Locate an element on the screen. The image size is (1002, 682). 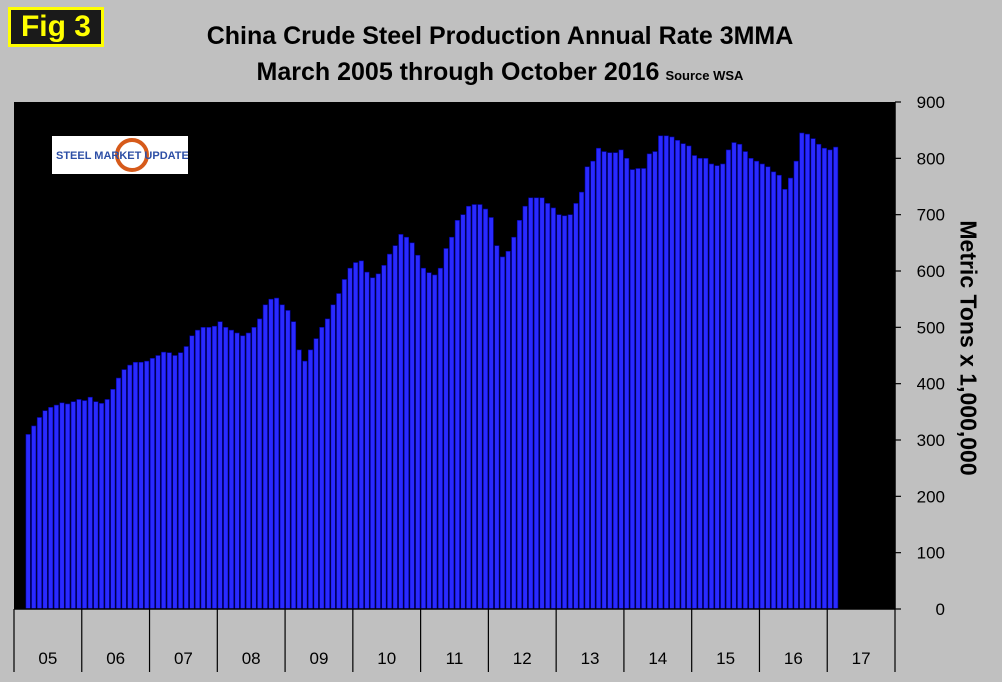
y-tick-label: 200 is located at coordinates (931, 496).